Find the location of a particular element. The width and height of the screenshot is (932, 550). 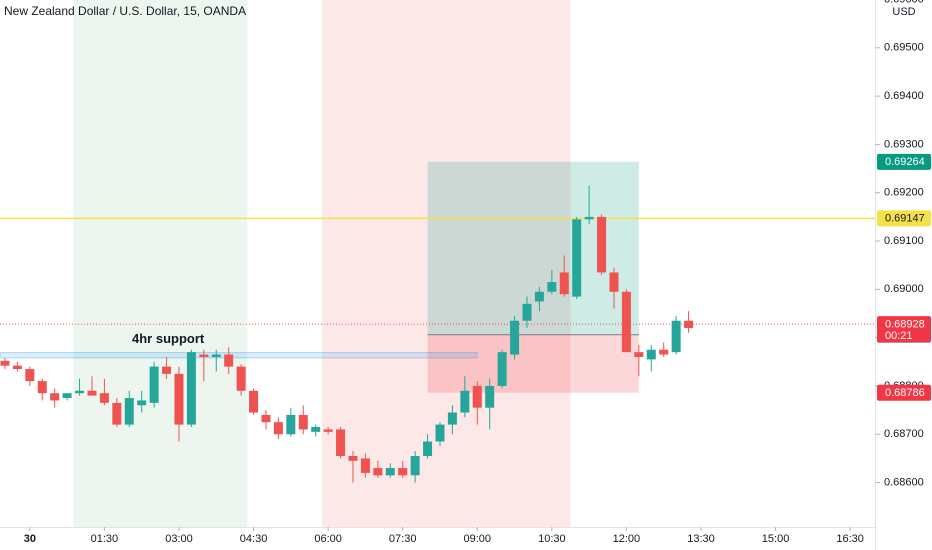

currency-label: USD is located at coordinates (903, 12).